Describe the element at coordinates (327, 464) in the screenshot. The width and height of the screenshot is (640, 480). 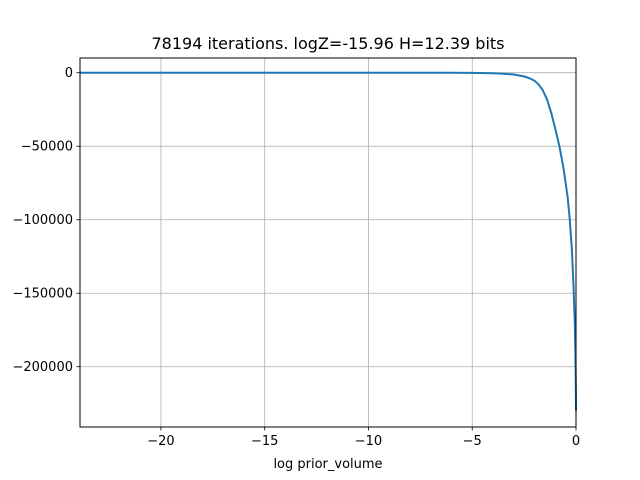
I see `x-axis-label: log prior_volume` at that location.